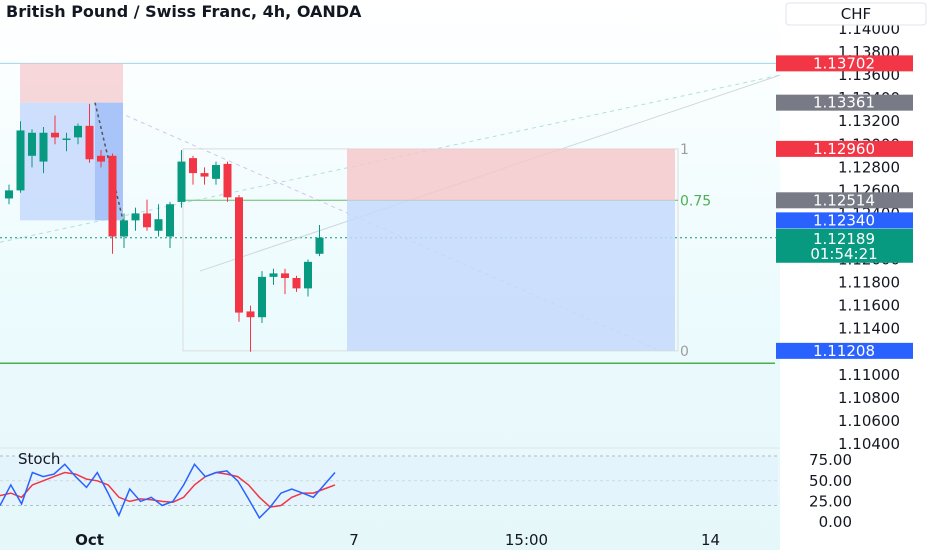 This screenshot has width=932, height=550. I want to click on y-tick-label: 1.11400, so click(869, 329).